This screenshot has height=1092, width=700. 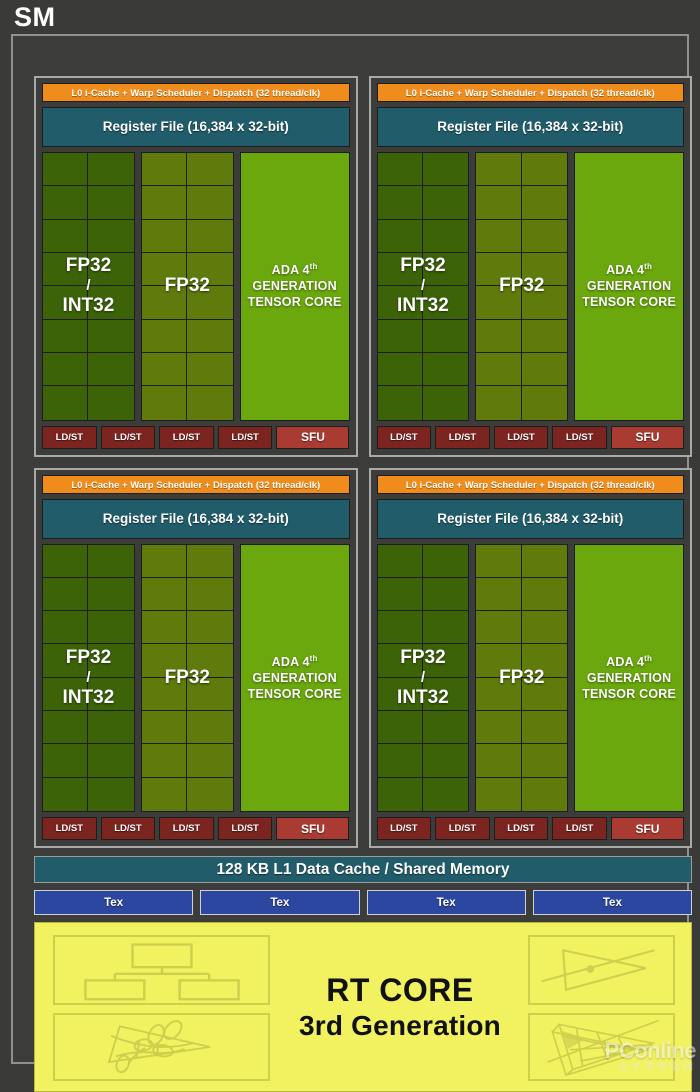 What do you see at coordinates (161, 1047) in the screenshot?
I see `foliage-triangle-icon` at bounding box center [161, 1047].